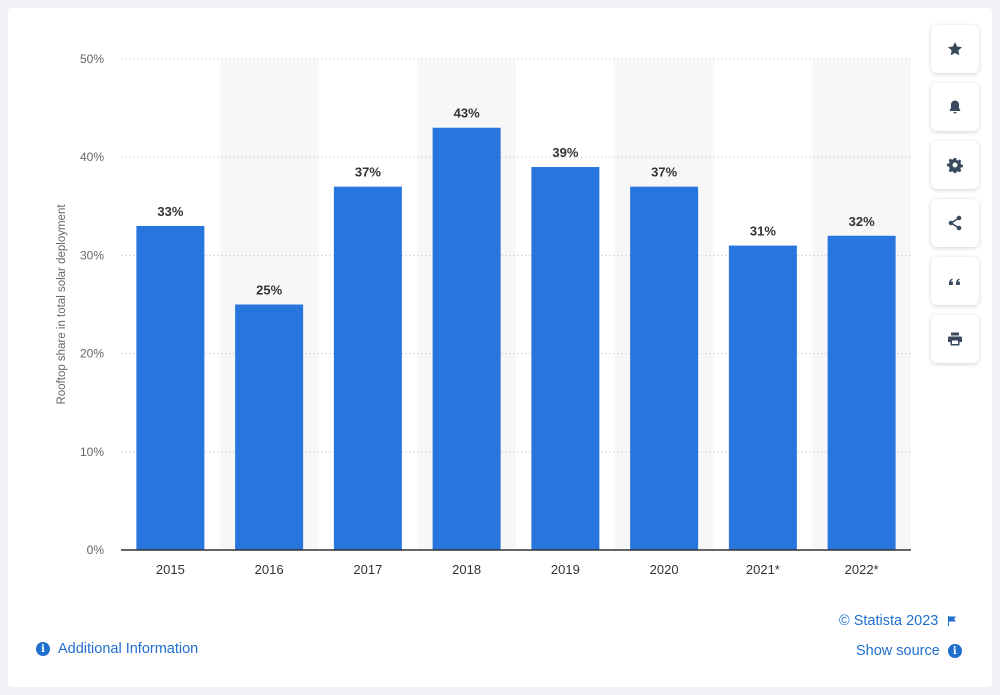 Image resolution: width=1000 pixels, height=695 pixels. I want to click on show-source-link: Show source i, so click(909, 651).